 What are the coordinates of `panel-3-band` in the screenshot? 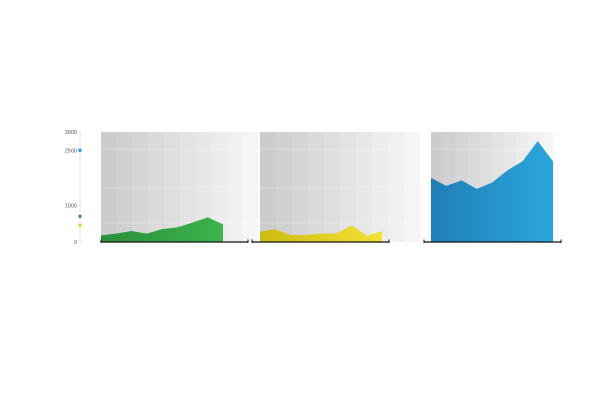 It's located at (492, 149).